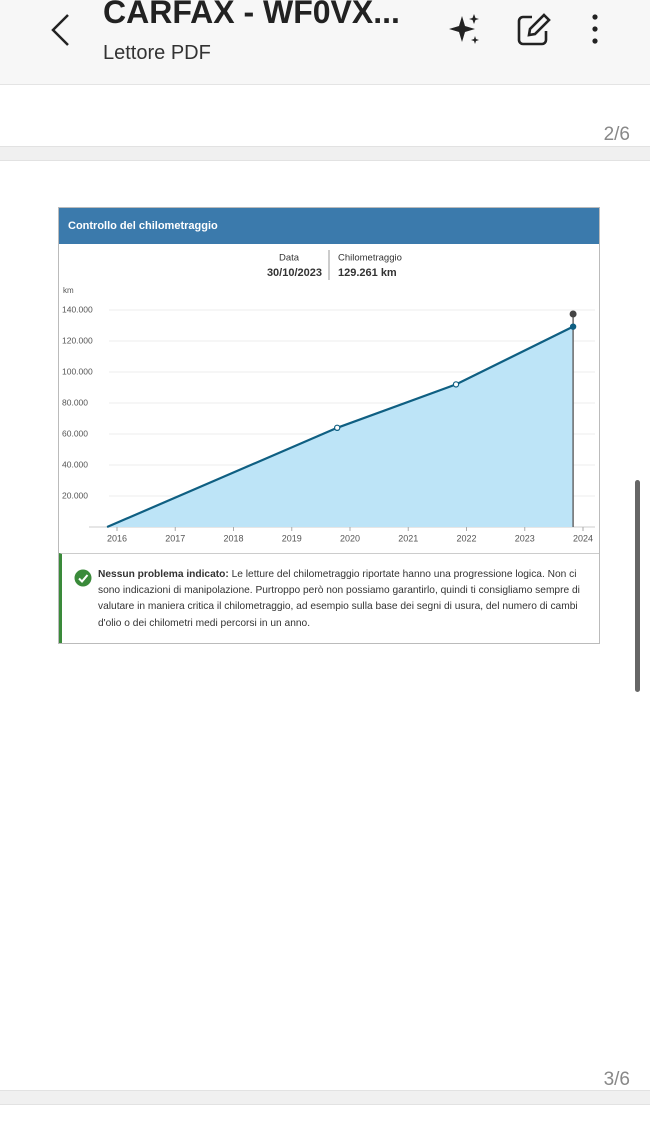 This screenshot has height=1124, width=650. I want to click on y-tick-label: 80.000, so click(75, 402).